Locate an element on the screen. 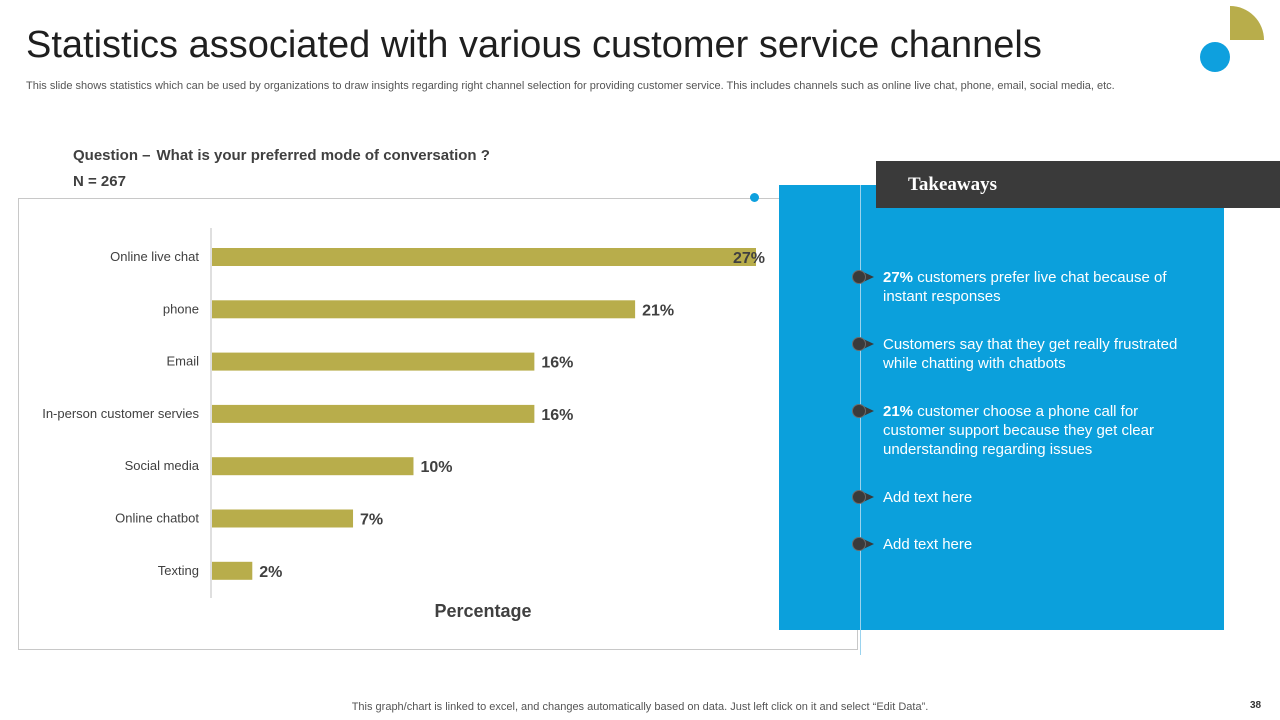 The width and height of the screenshot is (1280, 720). takeaway-highlight: 21% is located at coordinates (898, 411).